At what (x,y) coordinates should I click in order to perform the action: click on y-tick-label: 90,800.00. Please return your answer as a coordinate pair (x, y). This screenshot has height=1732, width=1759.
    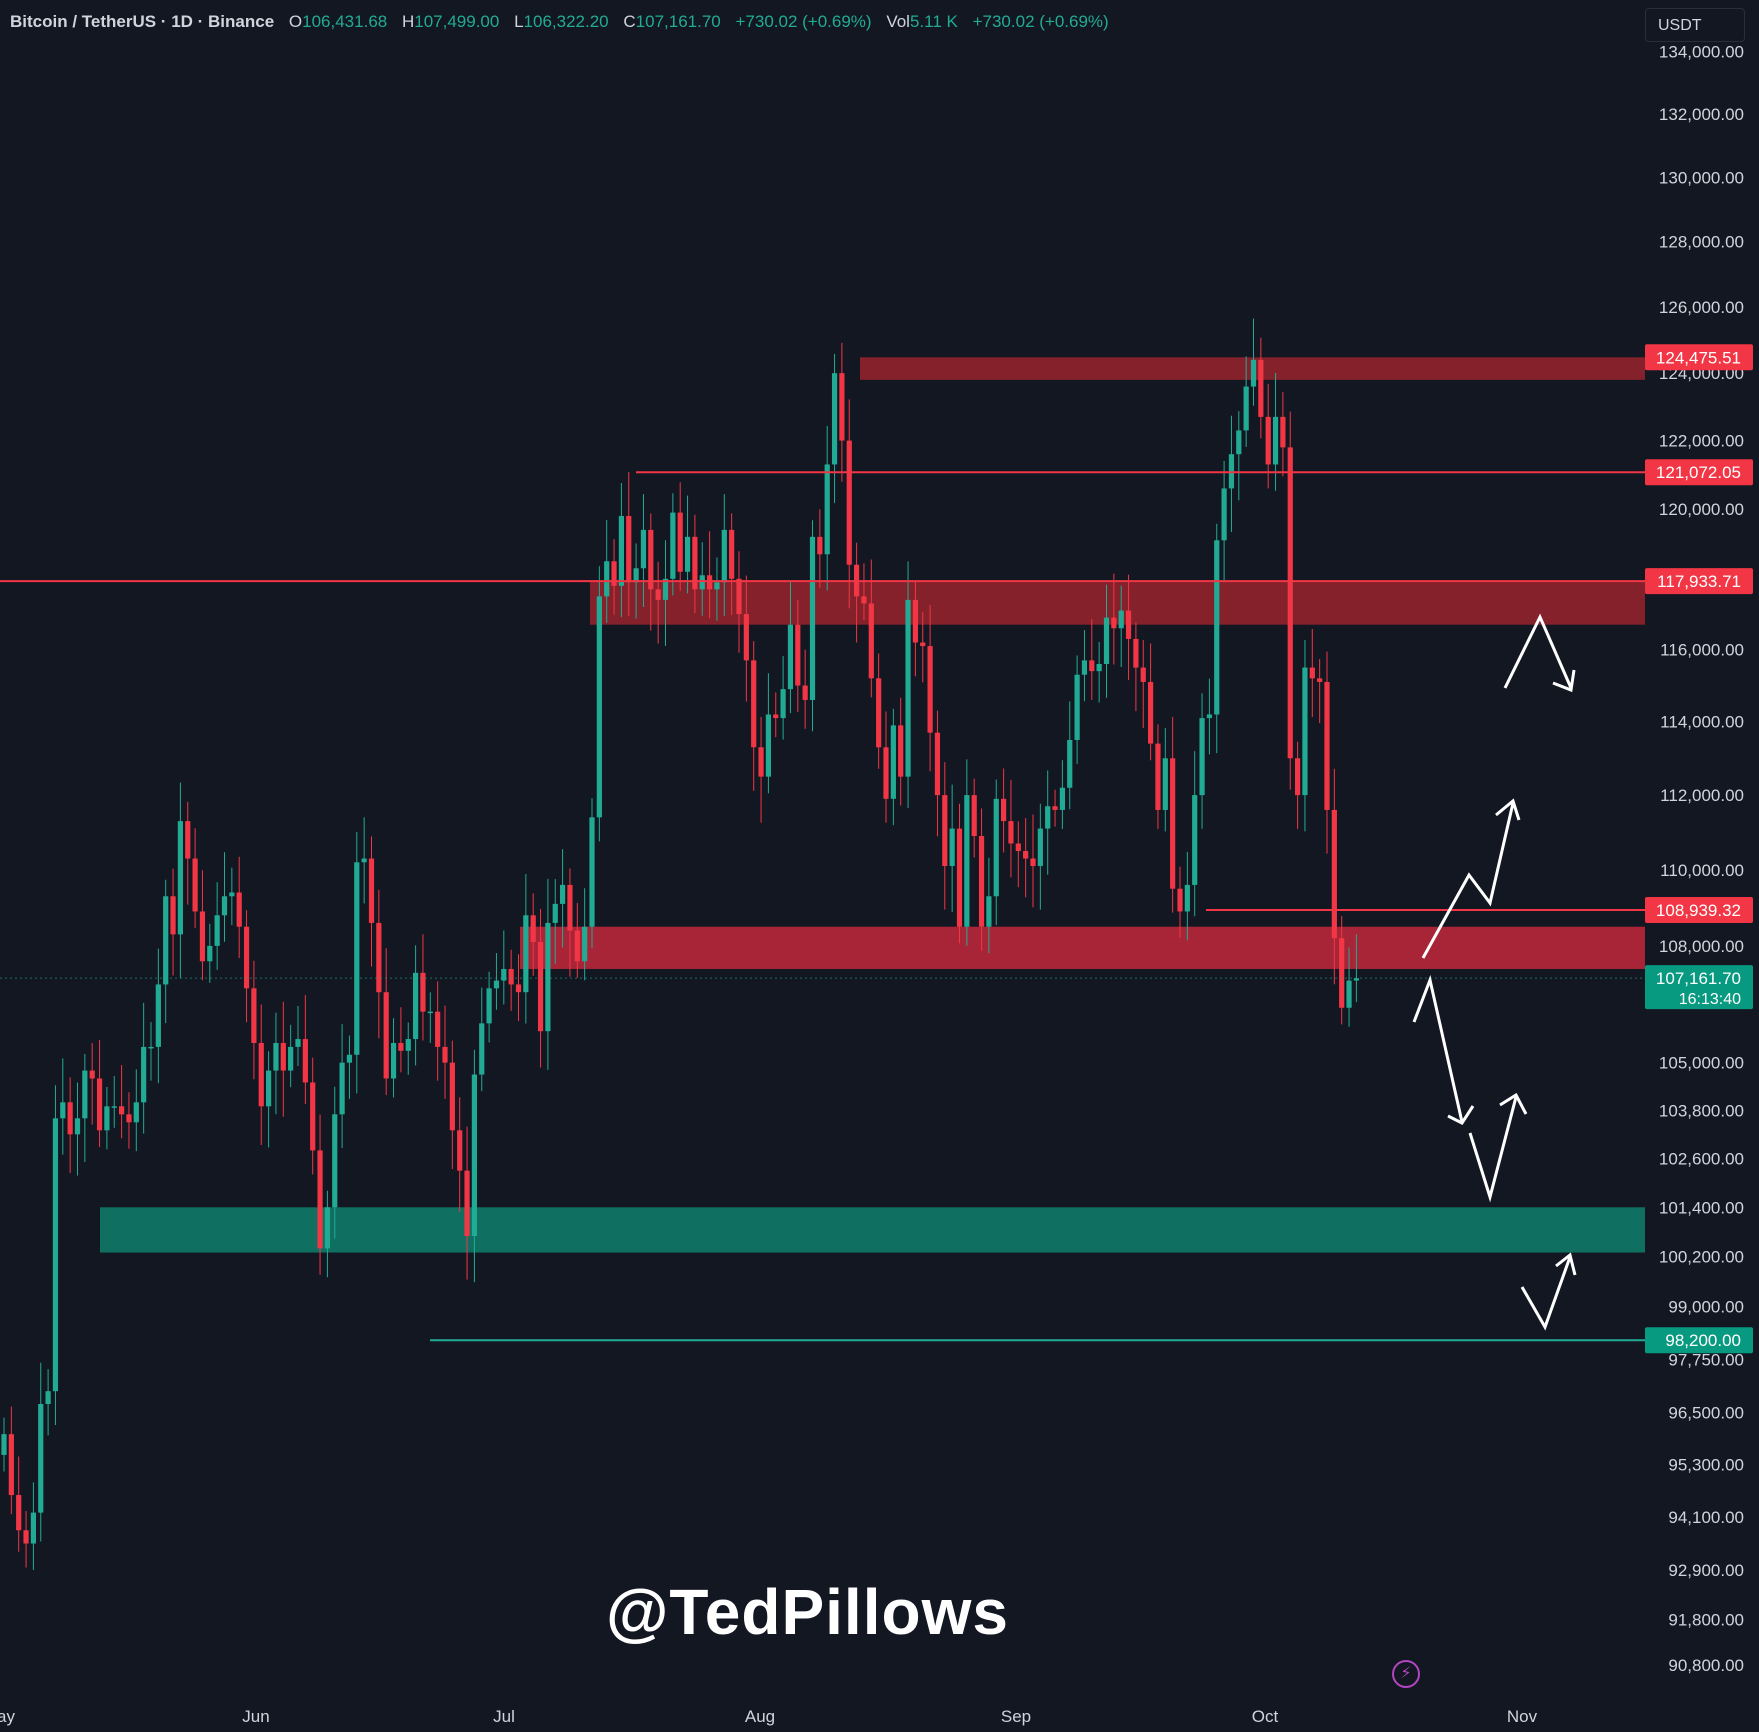
    Looking at the image, I should click on (1706, 1665).